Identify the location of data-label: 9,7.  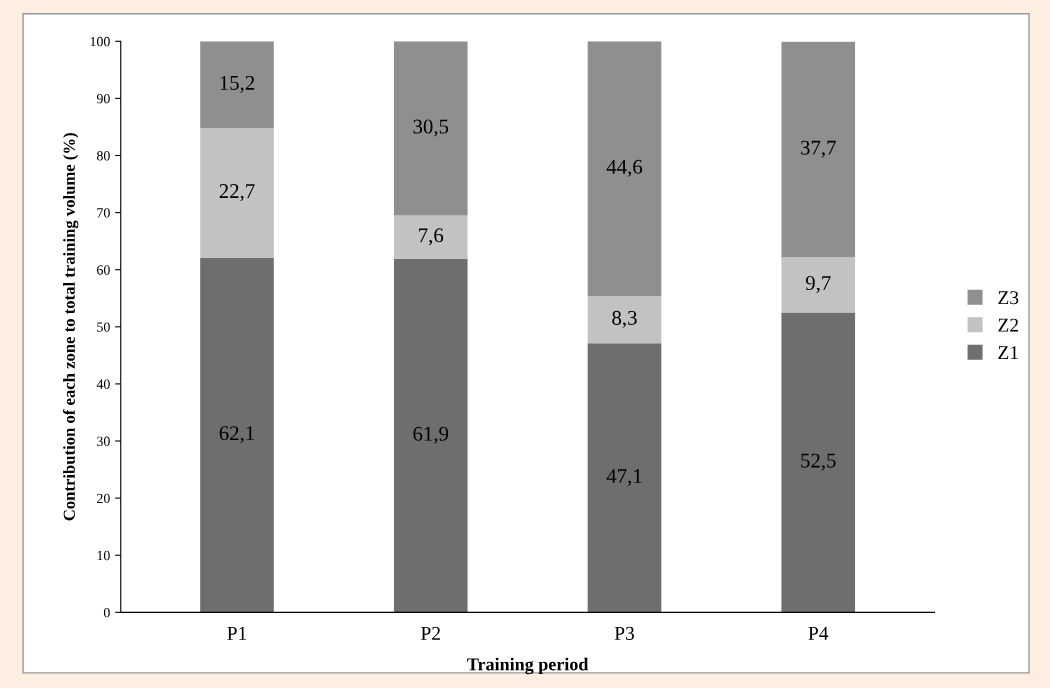
(818, 285).